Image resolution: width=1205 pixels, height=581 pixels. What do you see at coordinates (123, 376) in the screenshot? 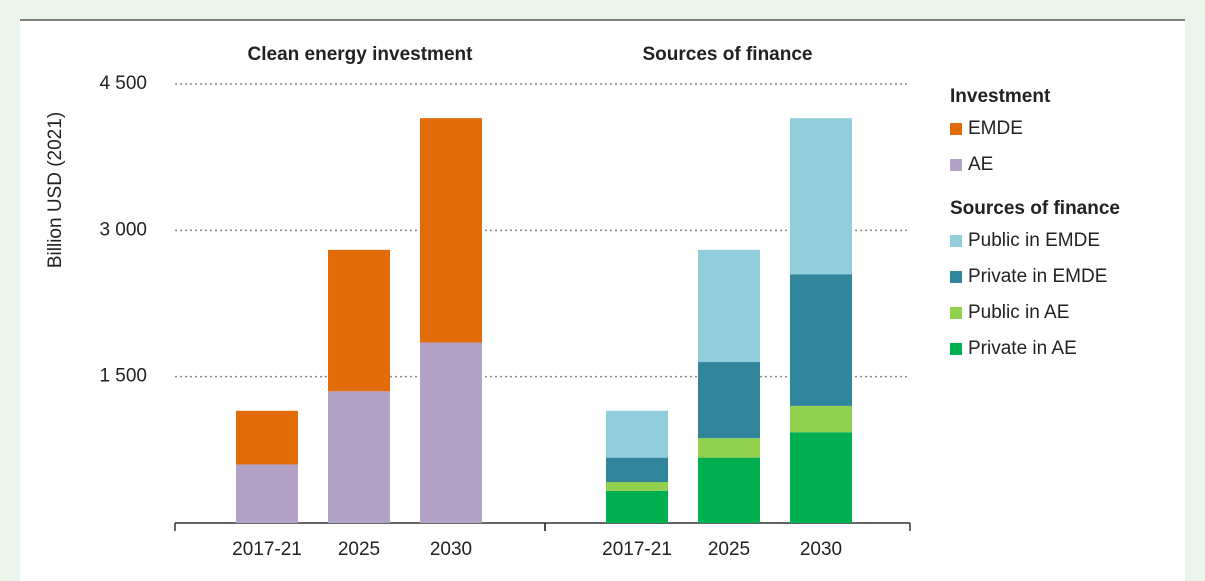
I see `y-tick-label: 1 500` at bounding box center [123, 376].